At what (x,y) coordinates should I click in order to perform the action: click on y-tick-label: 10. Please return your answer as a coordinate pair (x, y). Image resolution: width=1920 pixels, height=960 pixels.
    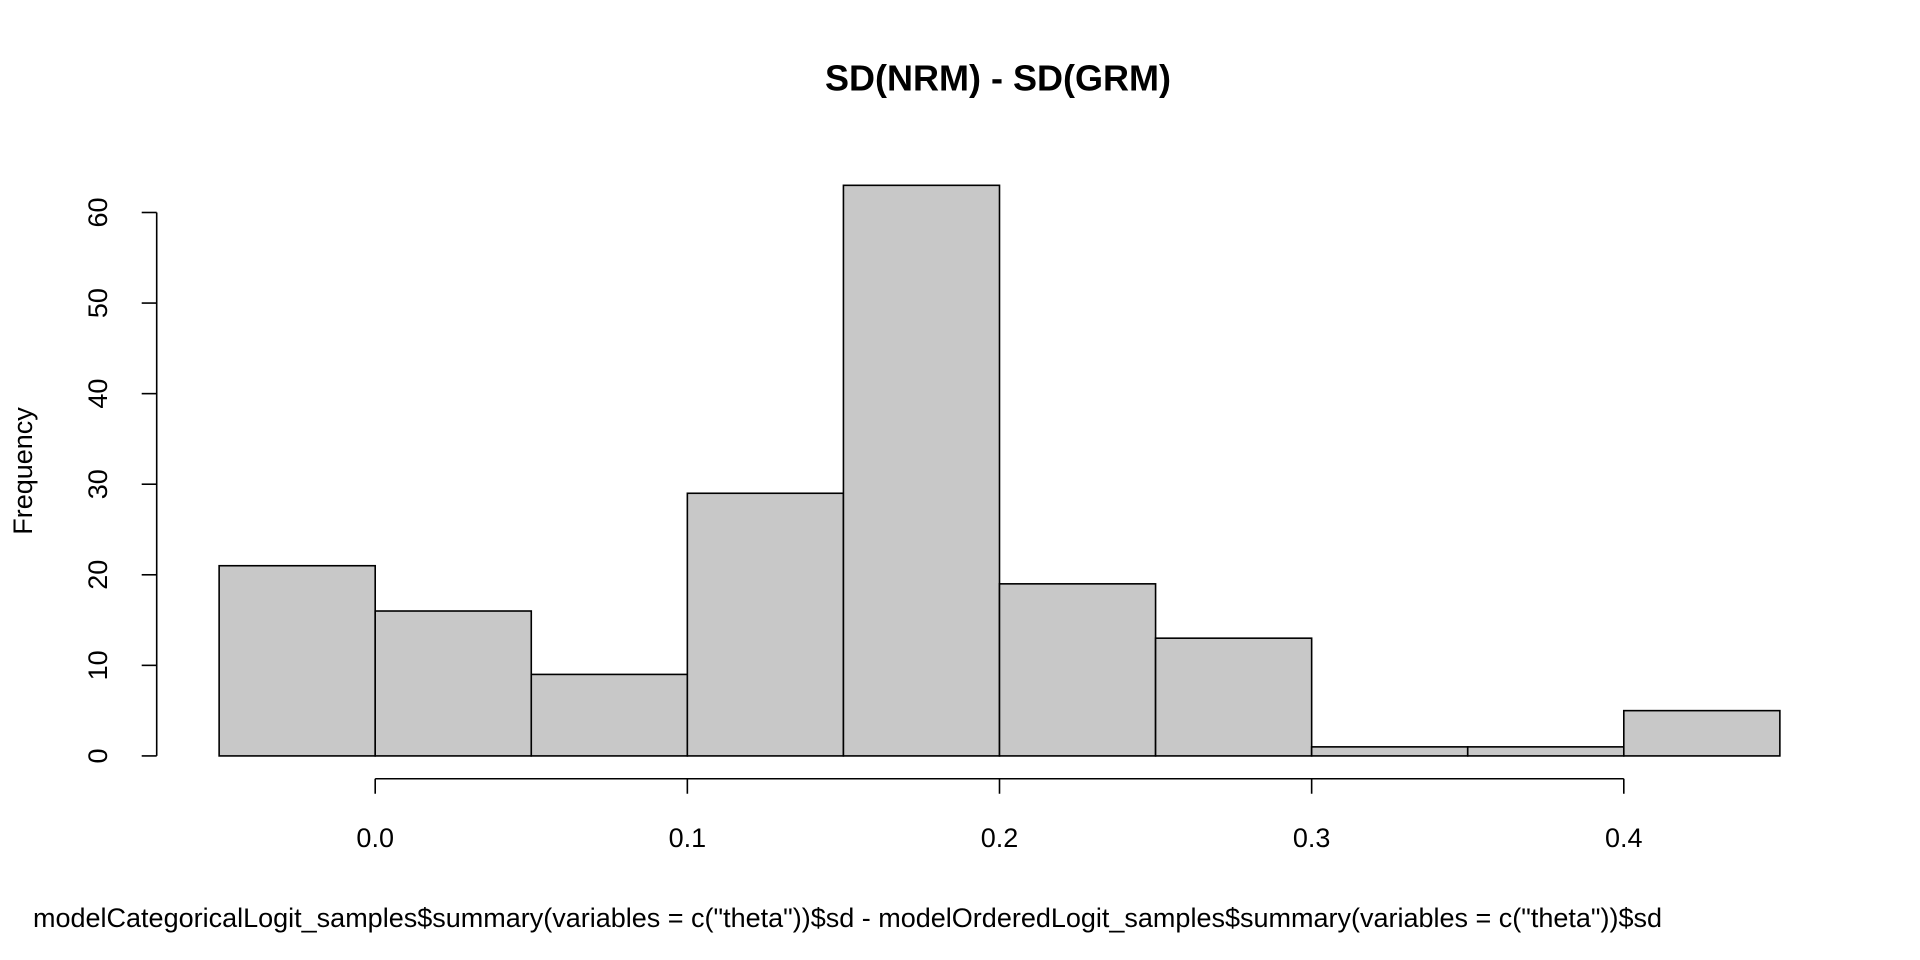
    Looking at the image, I should click on (98, 665).